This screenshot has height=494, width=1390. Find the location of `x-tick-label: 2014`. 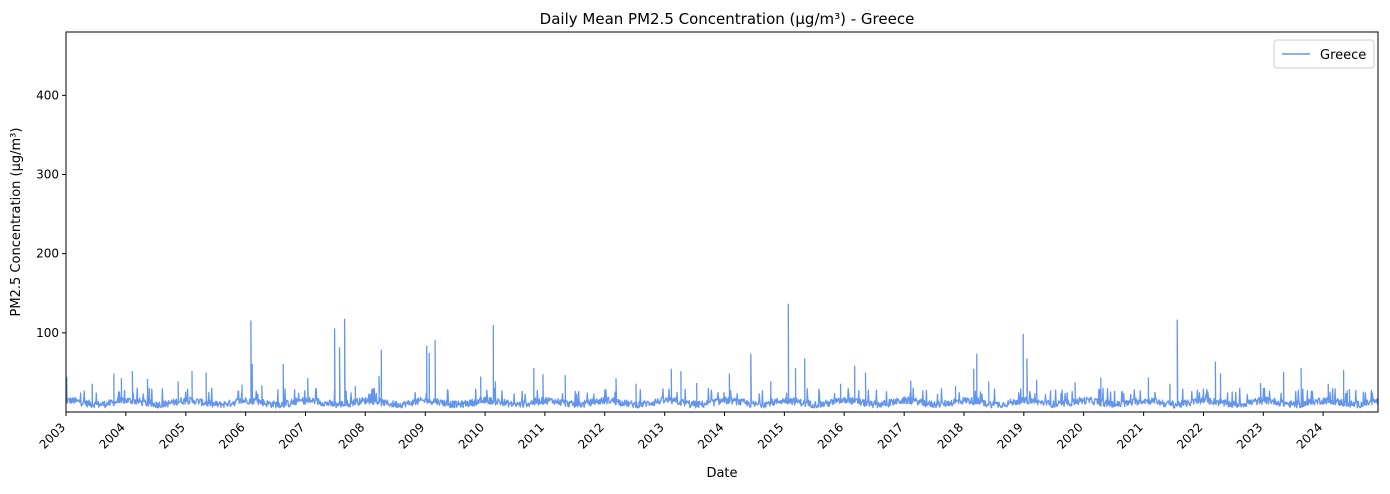

x-tick-label: 2014 is located at coordinates (710, 435).